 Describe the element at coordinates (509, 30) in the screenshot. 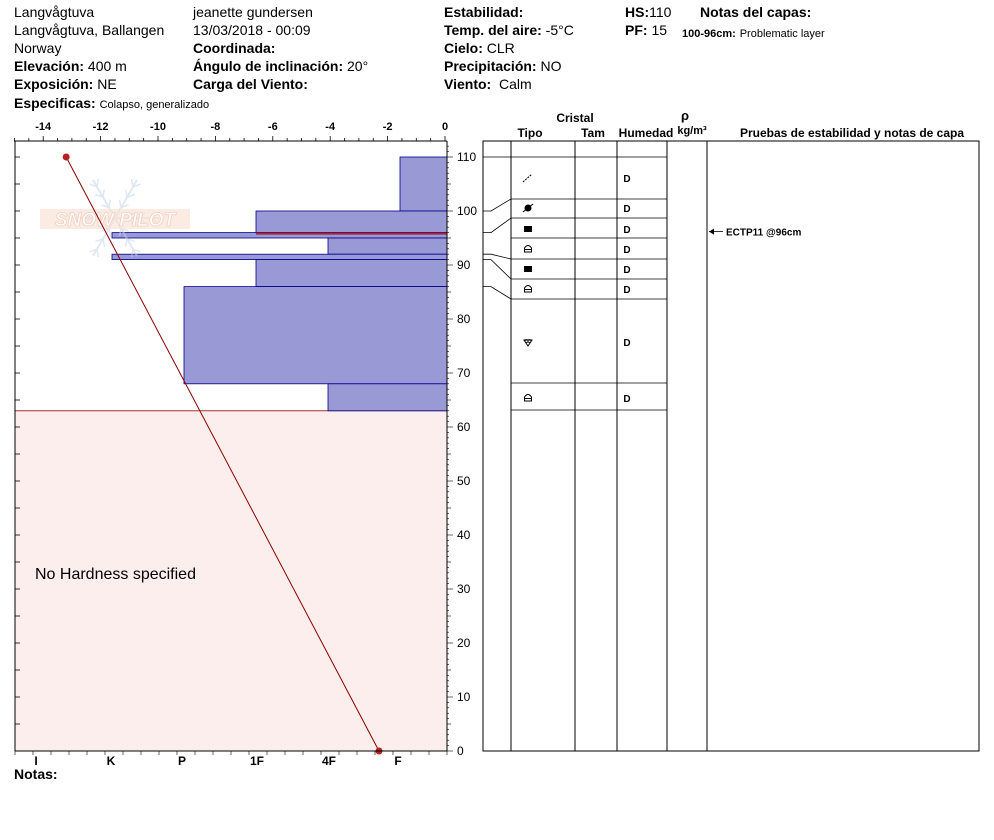

I see `air-temp-row: Temp. del aire: -5°C` at that location.